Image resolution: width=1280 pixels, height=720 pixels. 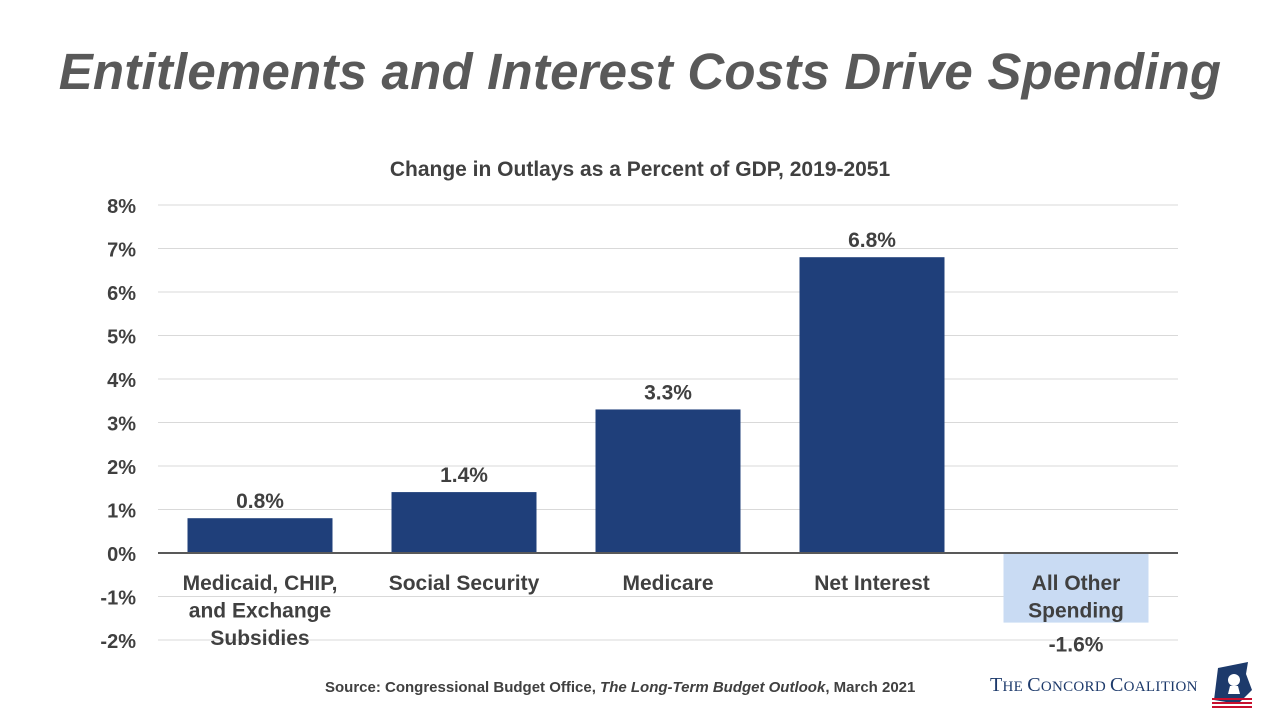 What do you see at coordinates (118, 642) in the screenshot?
I see `y-tick-label: -2%` at bounding box center [118, 642].